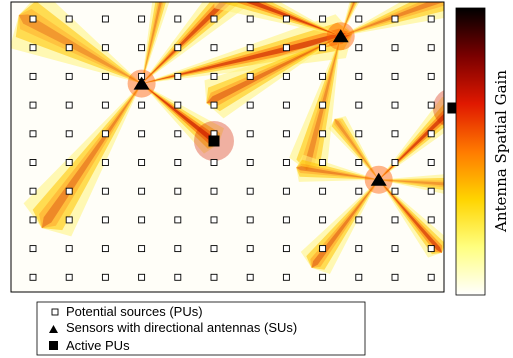 The width and height of the screenshot is (513, 358). I want to click on colorbar: Antenna Spatial Gain, so click(482, 151).